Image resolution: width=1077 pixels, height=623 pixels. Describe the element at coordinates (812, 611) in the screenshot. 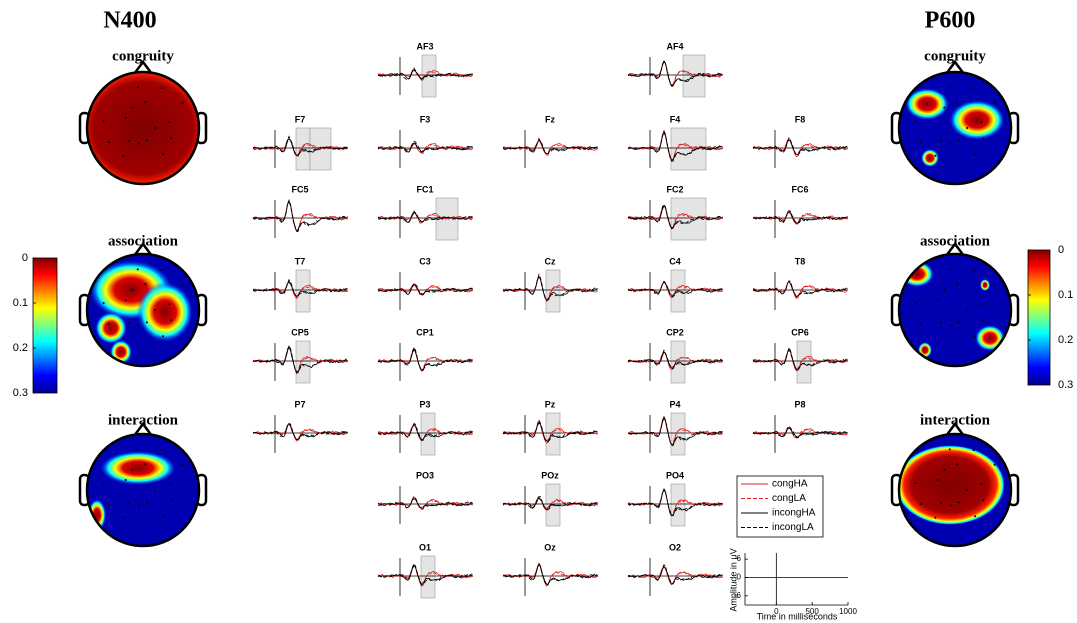

I see `x-tick-label: 500` at that location.